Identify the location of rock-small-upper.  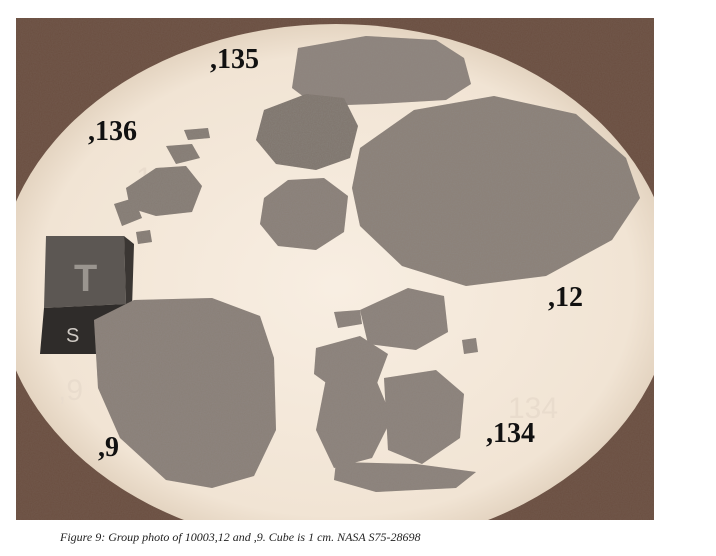
(307, 132).